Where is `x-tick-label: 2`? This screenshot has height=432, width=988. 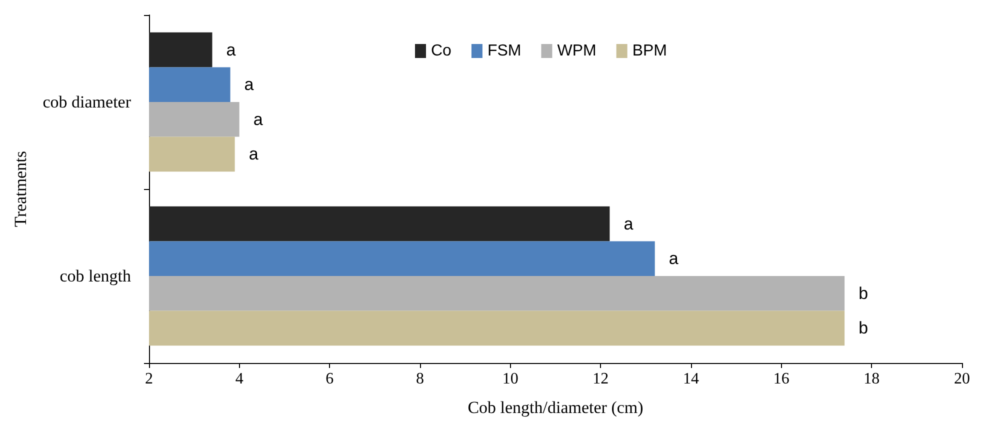 x-tick-label: 2 is located at coordinates (149, 379).